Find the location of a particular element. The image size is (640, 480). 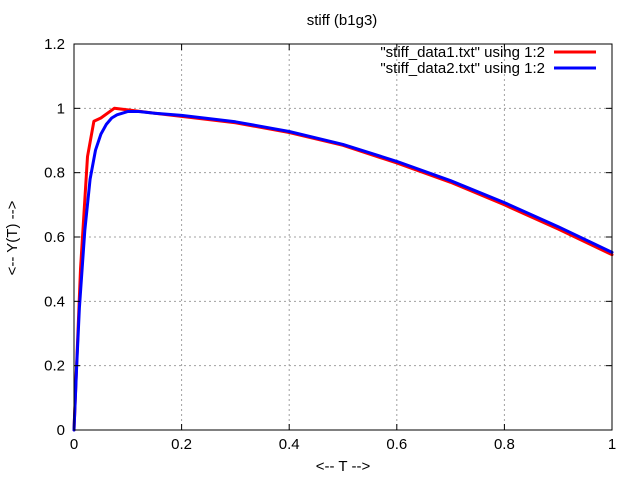

x-tick-label: 0.6 is located at coordinates (396, 444).